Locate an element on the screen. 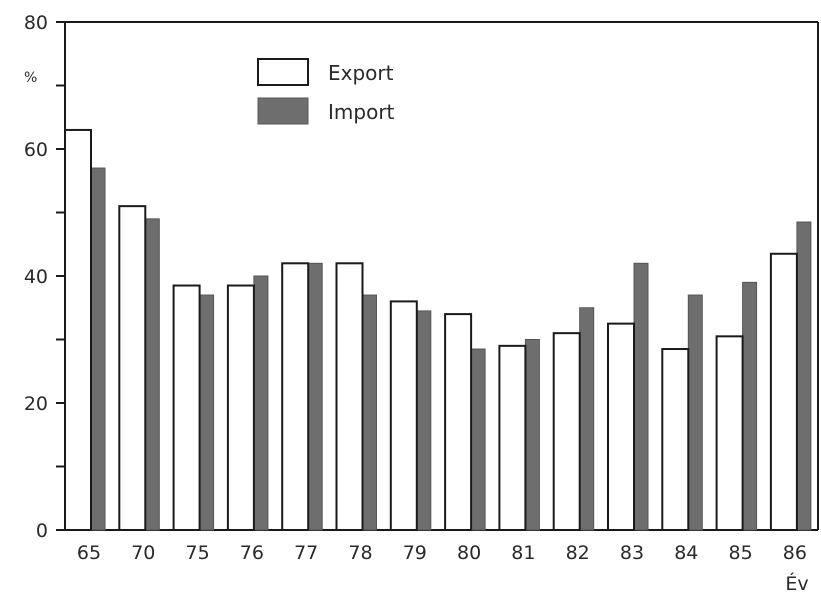 The height and width of the screenshot is (602, 821). x-axis: 65 70 75 76 77 78 79 80 81 82 83 84 85 86 is located at coordinates (442, 553).